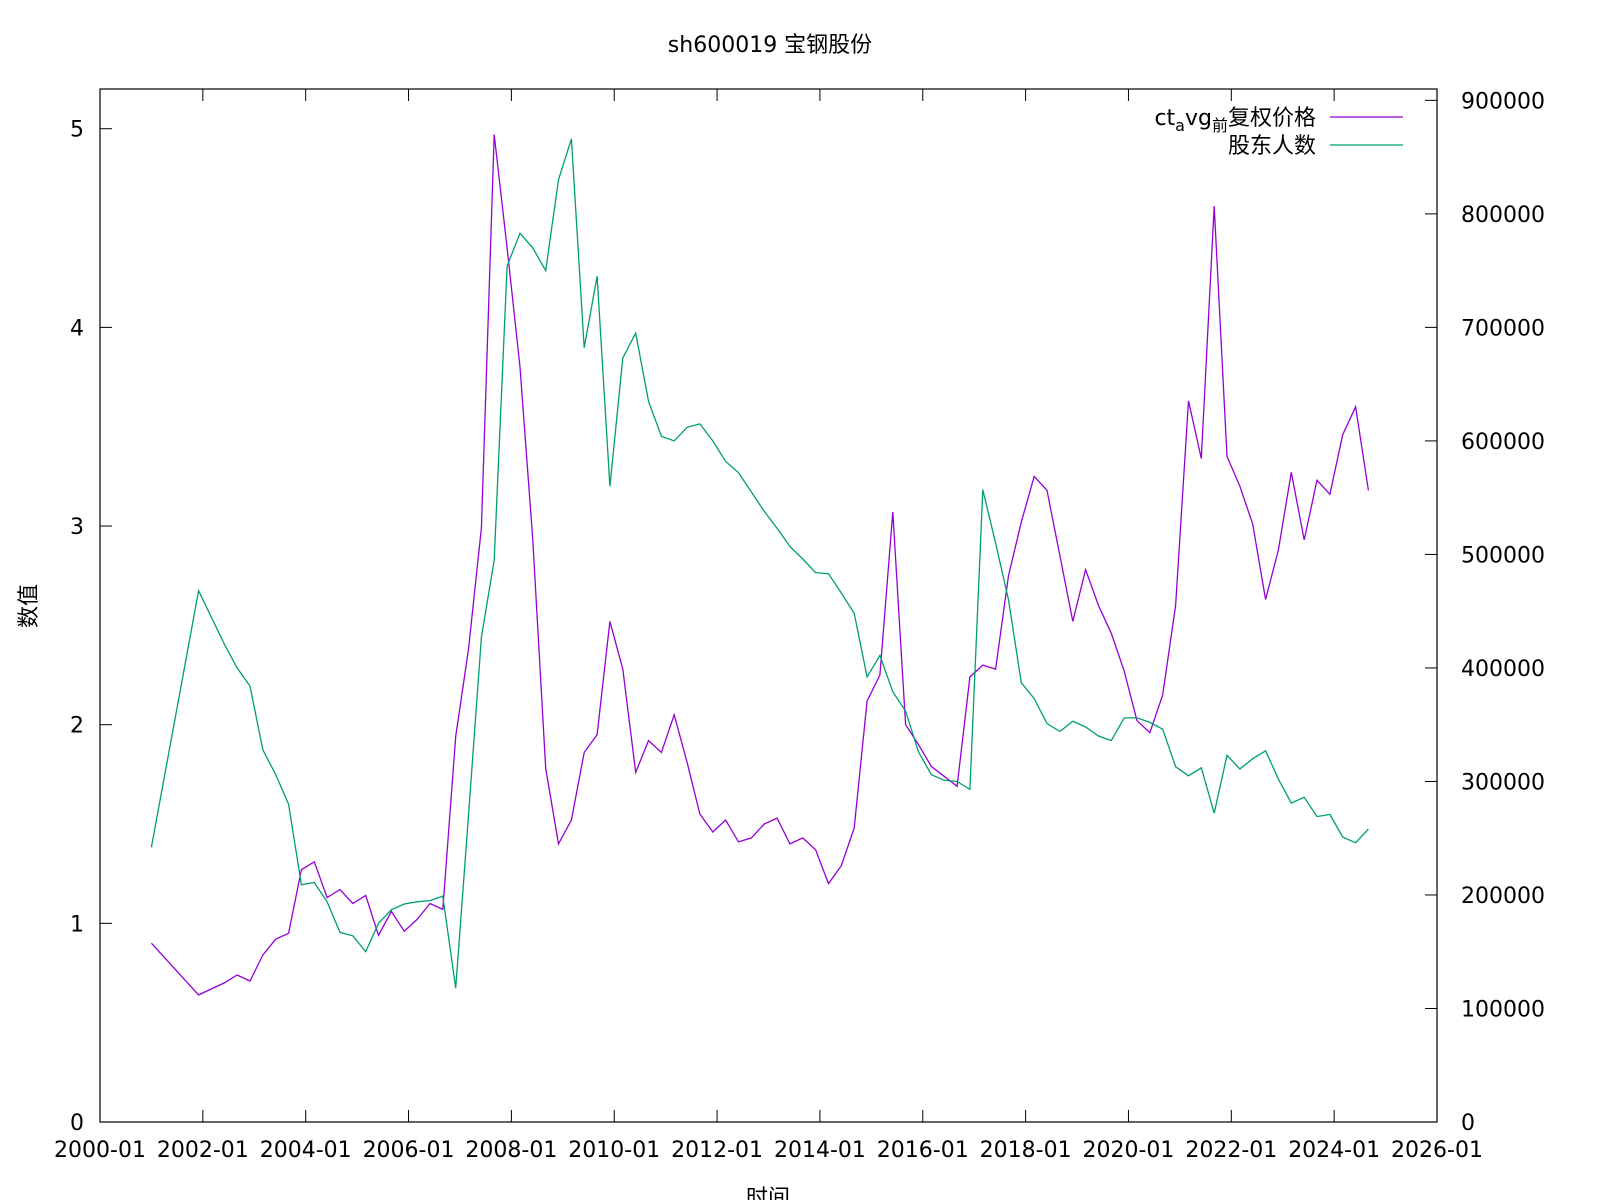  Describe the element at coordinates (1503, 1009) in the screenshot. I see `y2-tick-label: 100000` at that location.